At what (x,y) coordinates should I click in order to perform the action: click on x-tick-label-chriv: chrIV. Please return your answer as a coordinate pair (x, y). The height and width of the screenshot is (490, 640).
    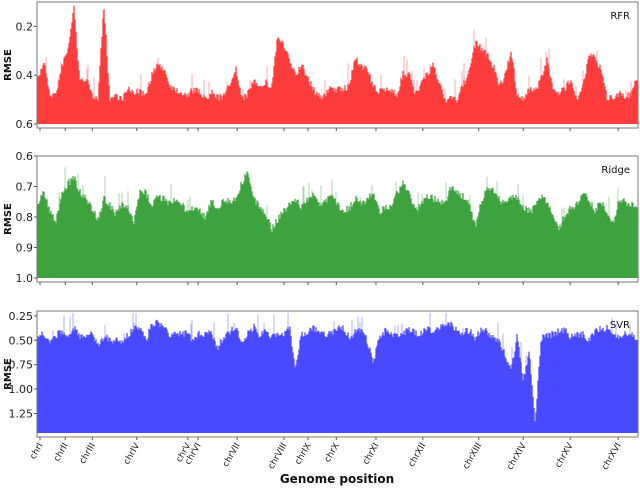
    Looking at the image, I should click on (132, 454).